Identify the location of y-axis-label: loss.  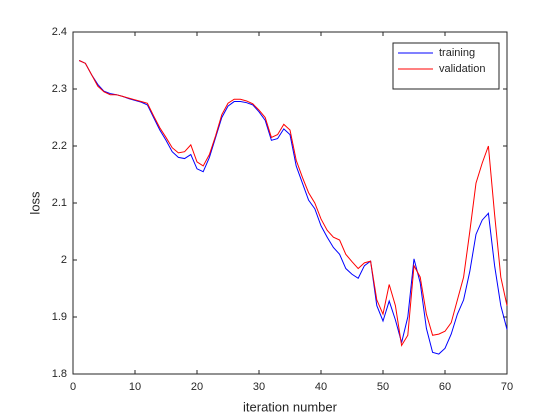
(34, 203).